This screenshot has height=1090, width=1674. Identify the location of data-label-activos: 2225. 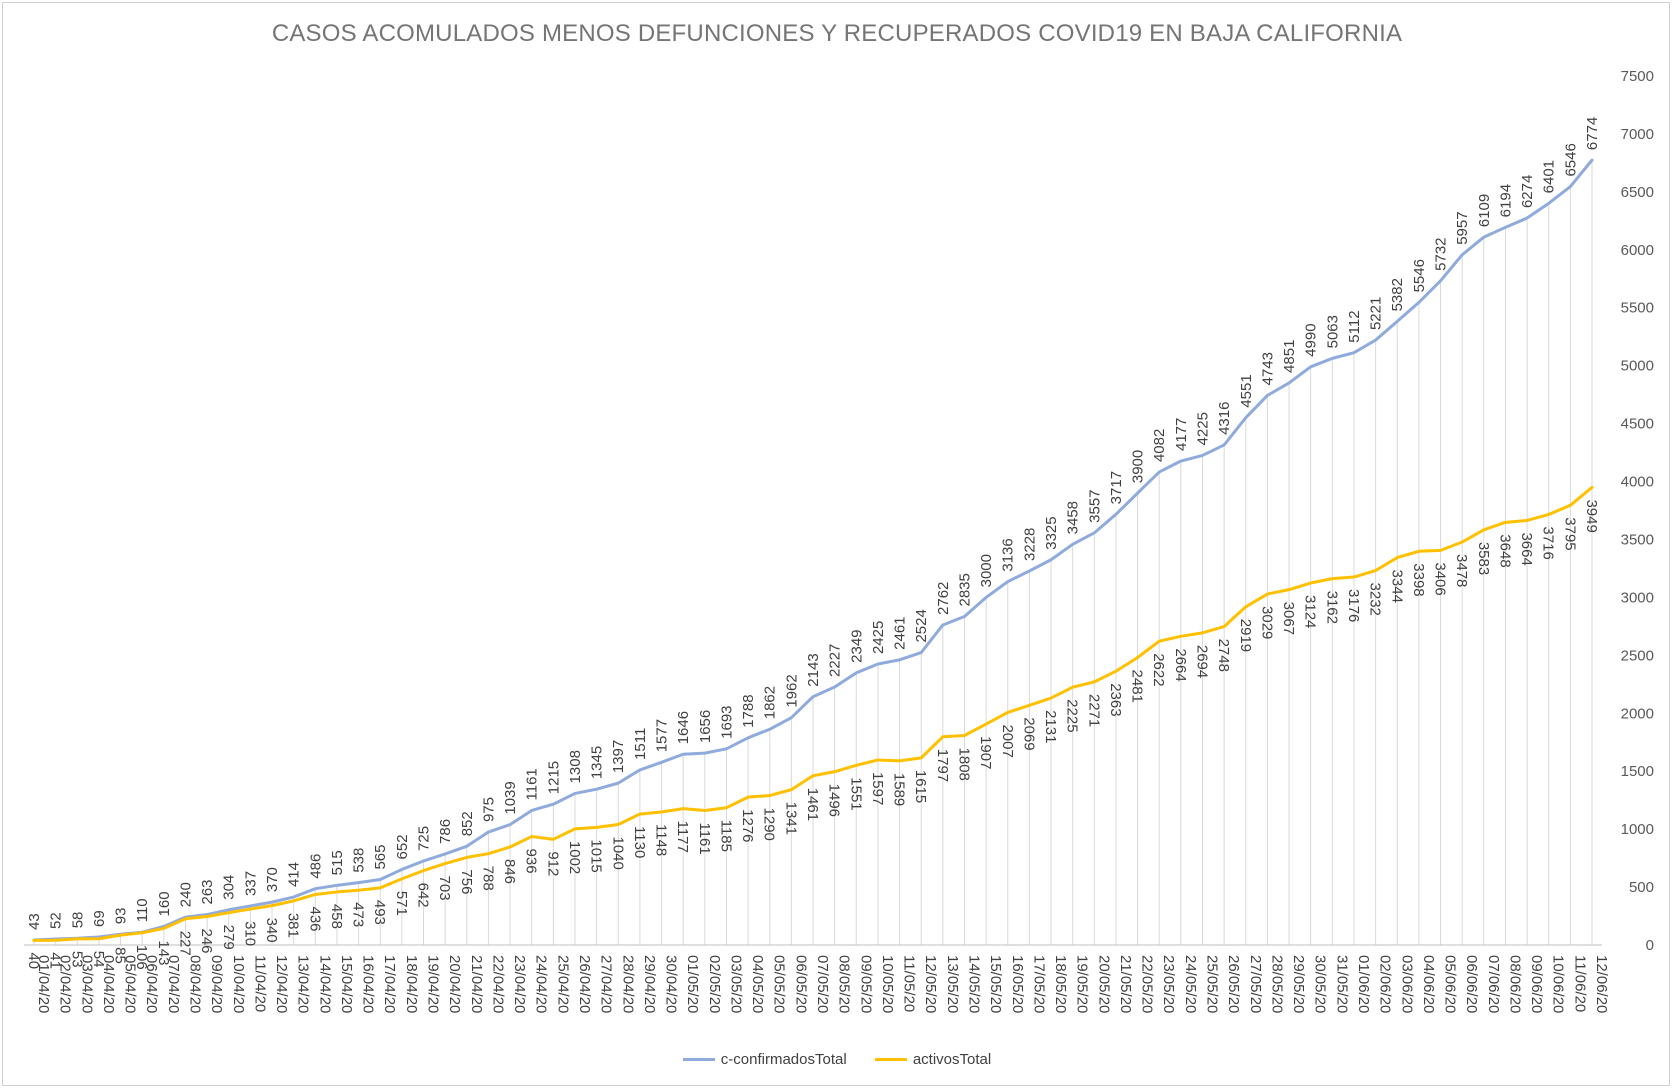
(1072, 715).